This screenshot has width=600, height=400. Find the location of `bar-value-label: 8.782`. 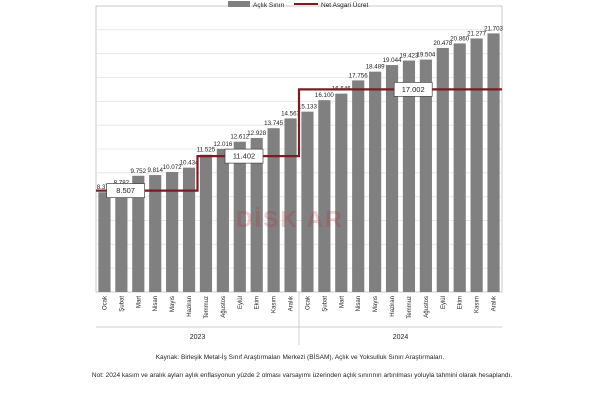

bar-value-label: 8.782 is located at coordinates (122, 182).